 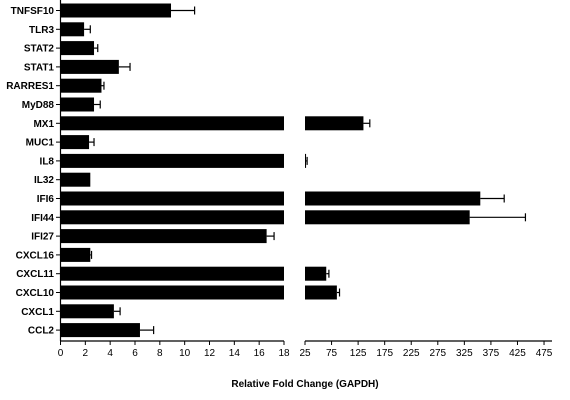 What do you see at coordinates (47, 161) in the screenshot?
I see `category-label: IL8` at bounding box center [47, 161].